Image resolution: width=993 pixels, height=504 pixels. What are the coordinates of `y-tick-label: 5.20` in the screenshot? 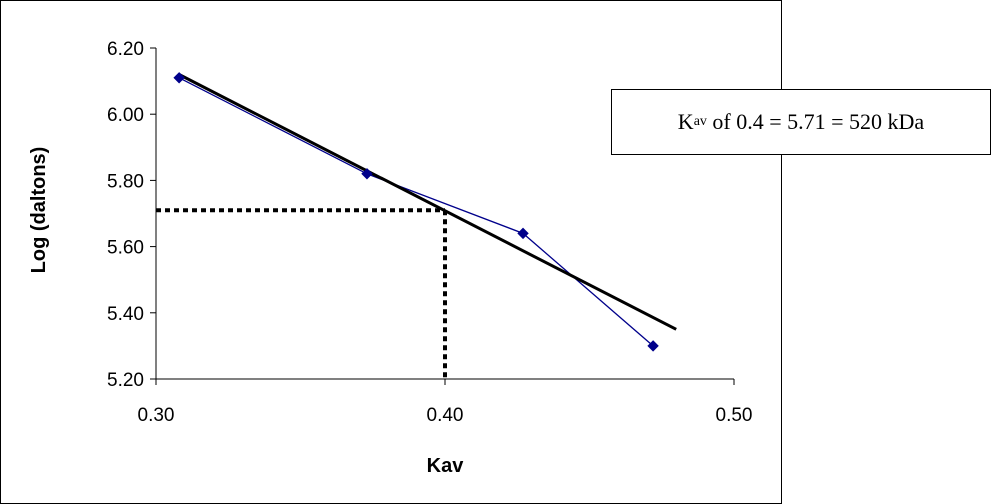 It's located at (125, 380).